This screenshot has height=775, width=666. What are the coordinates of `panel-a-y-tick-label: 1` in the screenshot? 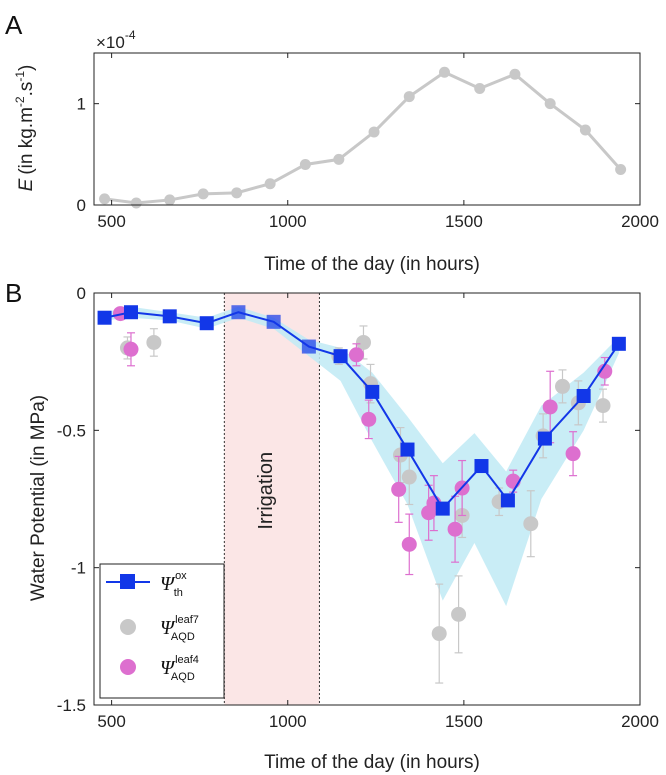 It's located at (81, 104).